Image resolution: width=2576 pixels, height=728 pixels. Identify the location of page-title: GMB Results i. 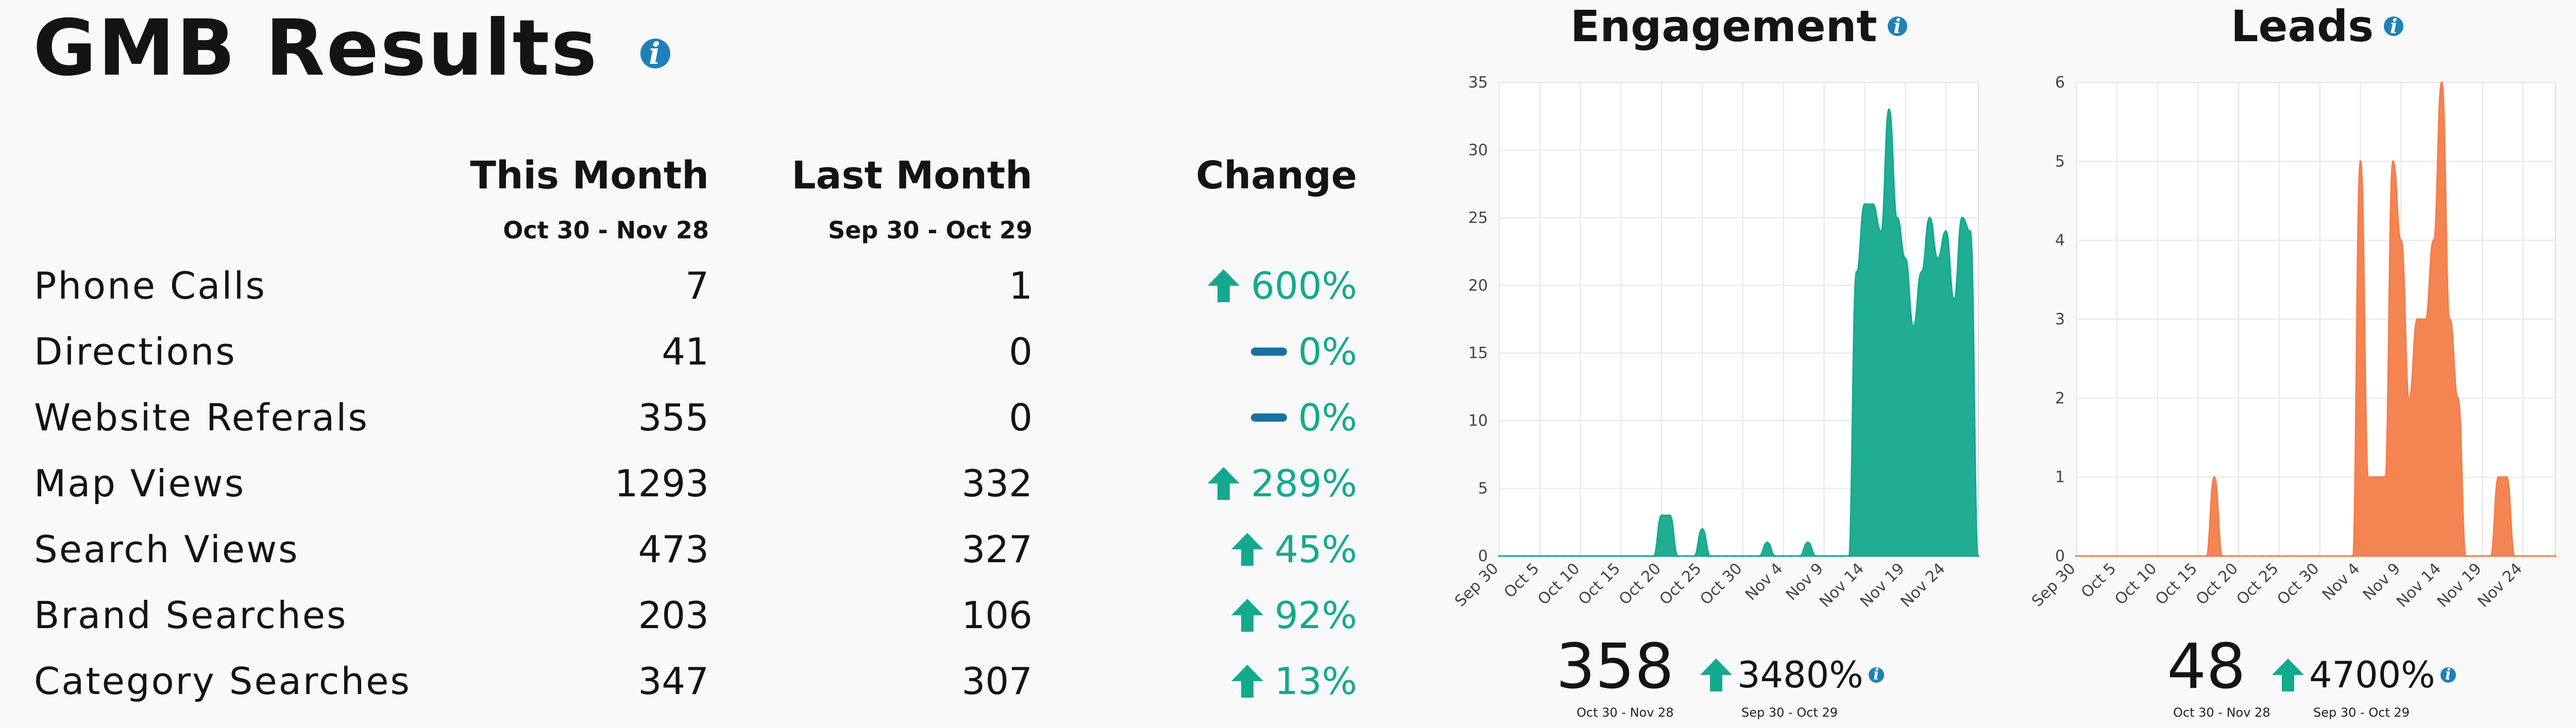
(351, 48).